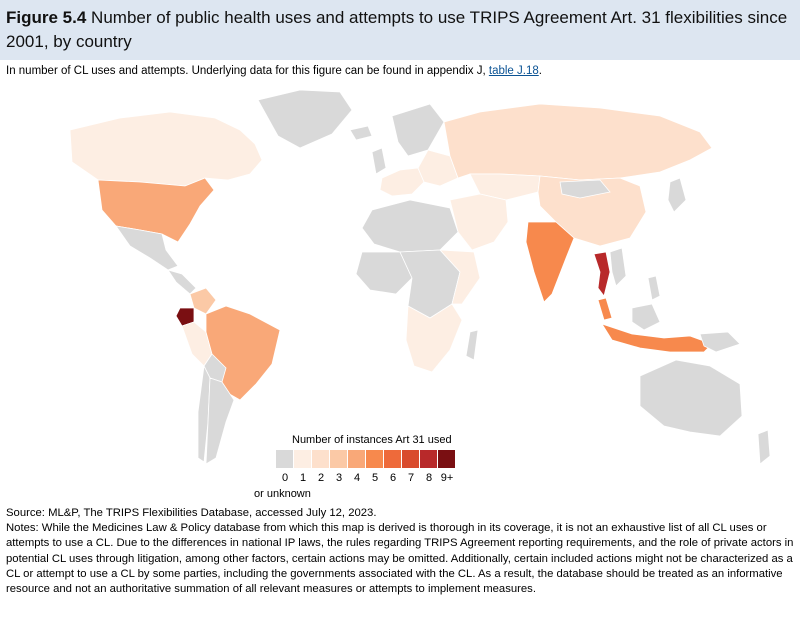 The image size is (800, 624). Describe the element at coordinates (411, 478) in the screenshot. I see `legend-tick: 7` at that location.